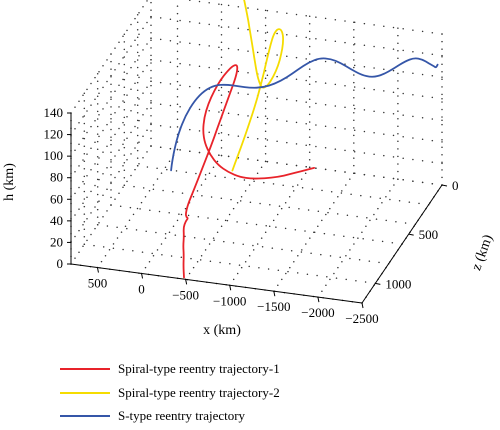 This screenshot has height=430, width=500. What do you see at coordinates (60, 263) in the screenshot?
I see `h-tick-label: 0` at bounding box center [60, 263].